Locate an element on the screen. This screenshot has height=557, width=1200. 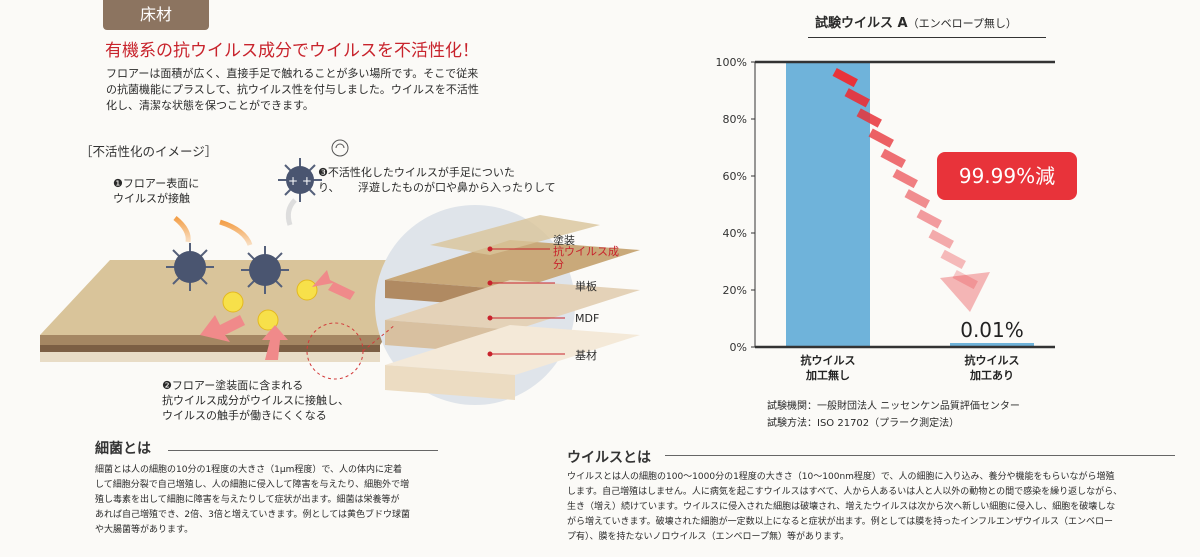
data-label: 0.01% is located at coordinates (992, 330).